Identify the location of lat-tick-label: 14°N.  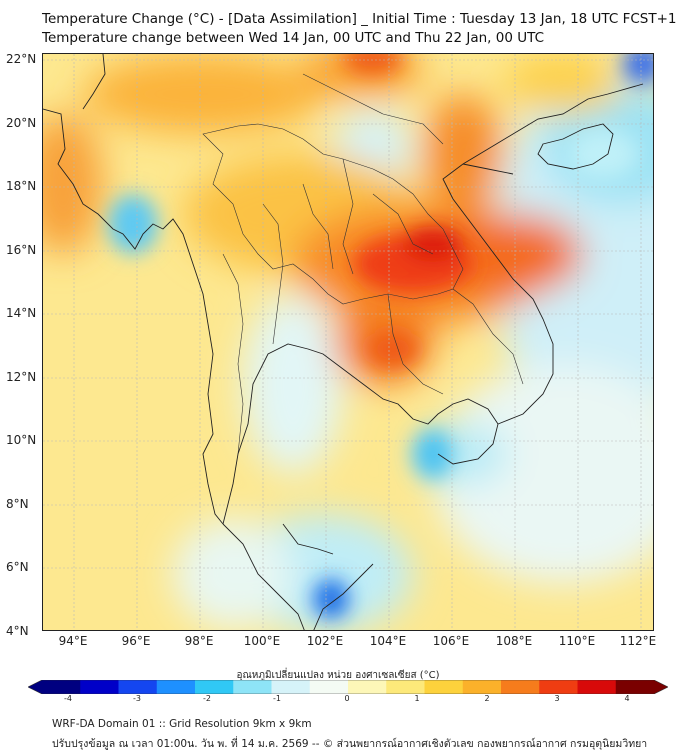
(21, 313).